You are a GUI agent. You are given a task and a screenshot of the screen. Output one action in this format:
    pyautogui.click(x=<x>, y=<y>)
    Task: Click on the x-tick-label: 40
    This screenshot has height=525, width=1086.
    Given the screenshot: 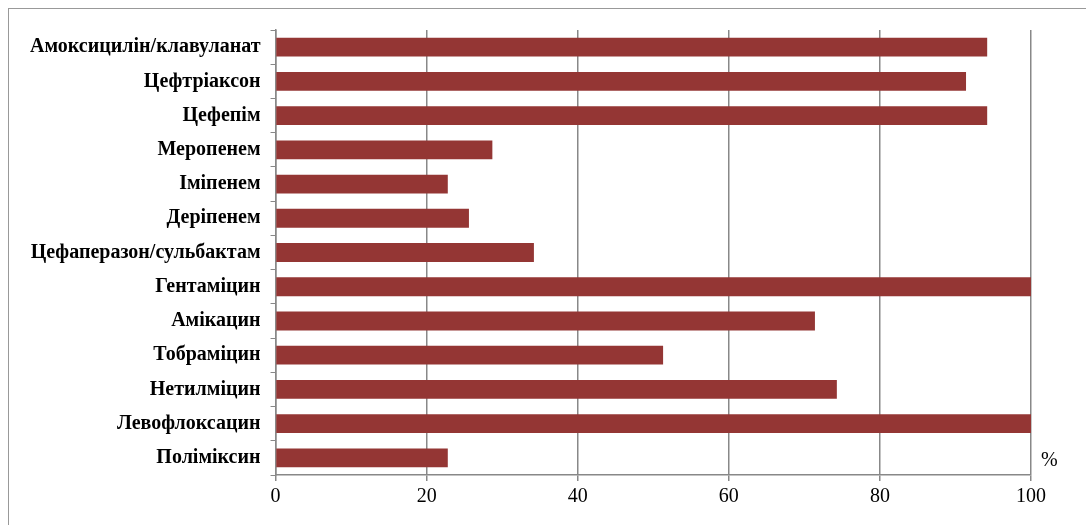 What is the action you would take?
    pyautogui.click(x=577, y=495)
    